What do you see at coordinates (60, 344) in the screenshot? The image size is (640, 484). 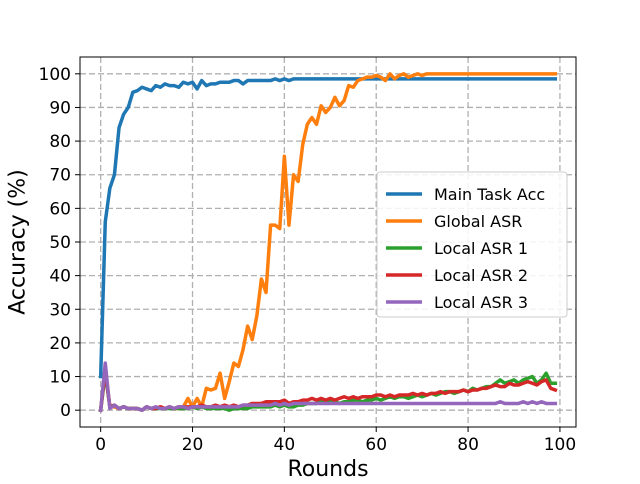 I see `y-tick-label: 20` at bounding box center [60, 344].